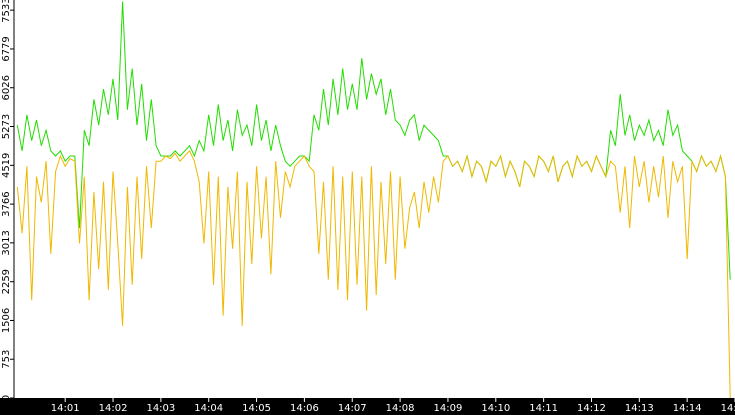 The height and width of the screenshot is (415, 735). What do you see at coordinates (208, 408) in the screenshot?
I see `x-tick-label: 14:04` at bounding box center [208, 408].